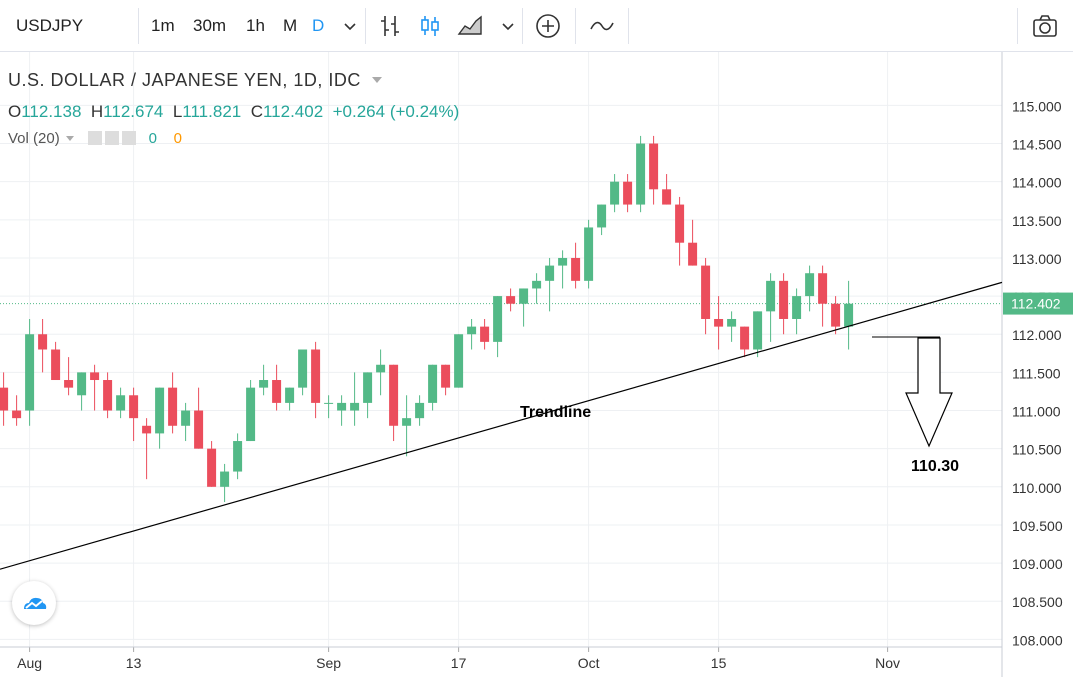 The height and width of the screenshot is (682, 1073). What do you see at coordinates (1017, 26) in the screenshot?
I see `toolbar-divider` at bounding box center [1017, 26].